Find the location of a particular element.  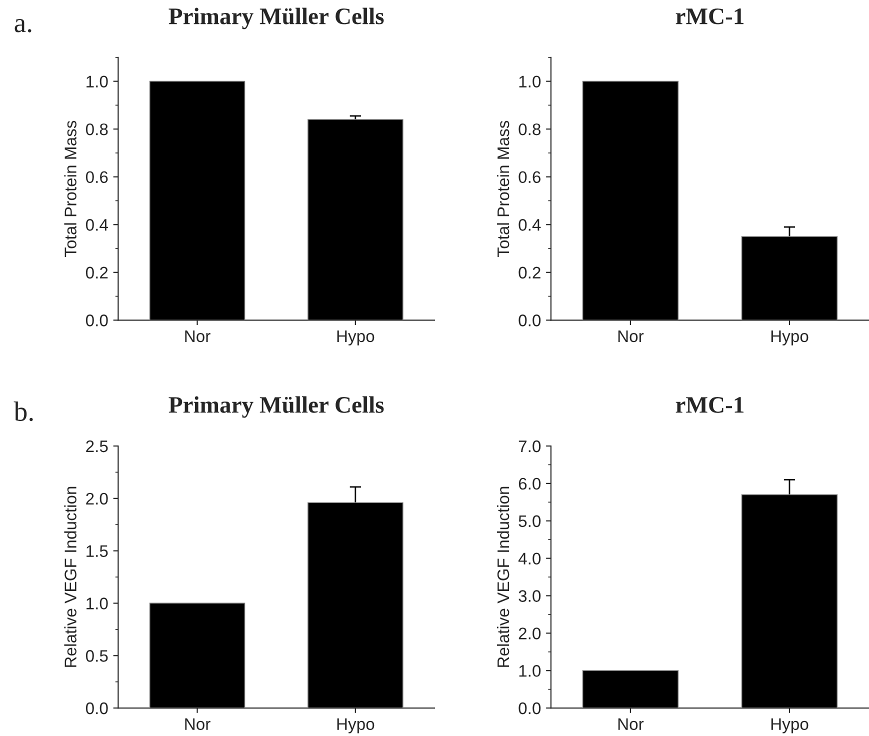

y-tick-label: 2.5 is located at coordinates (97, 446).